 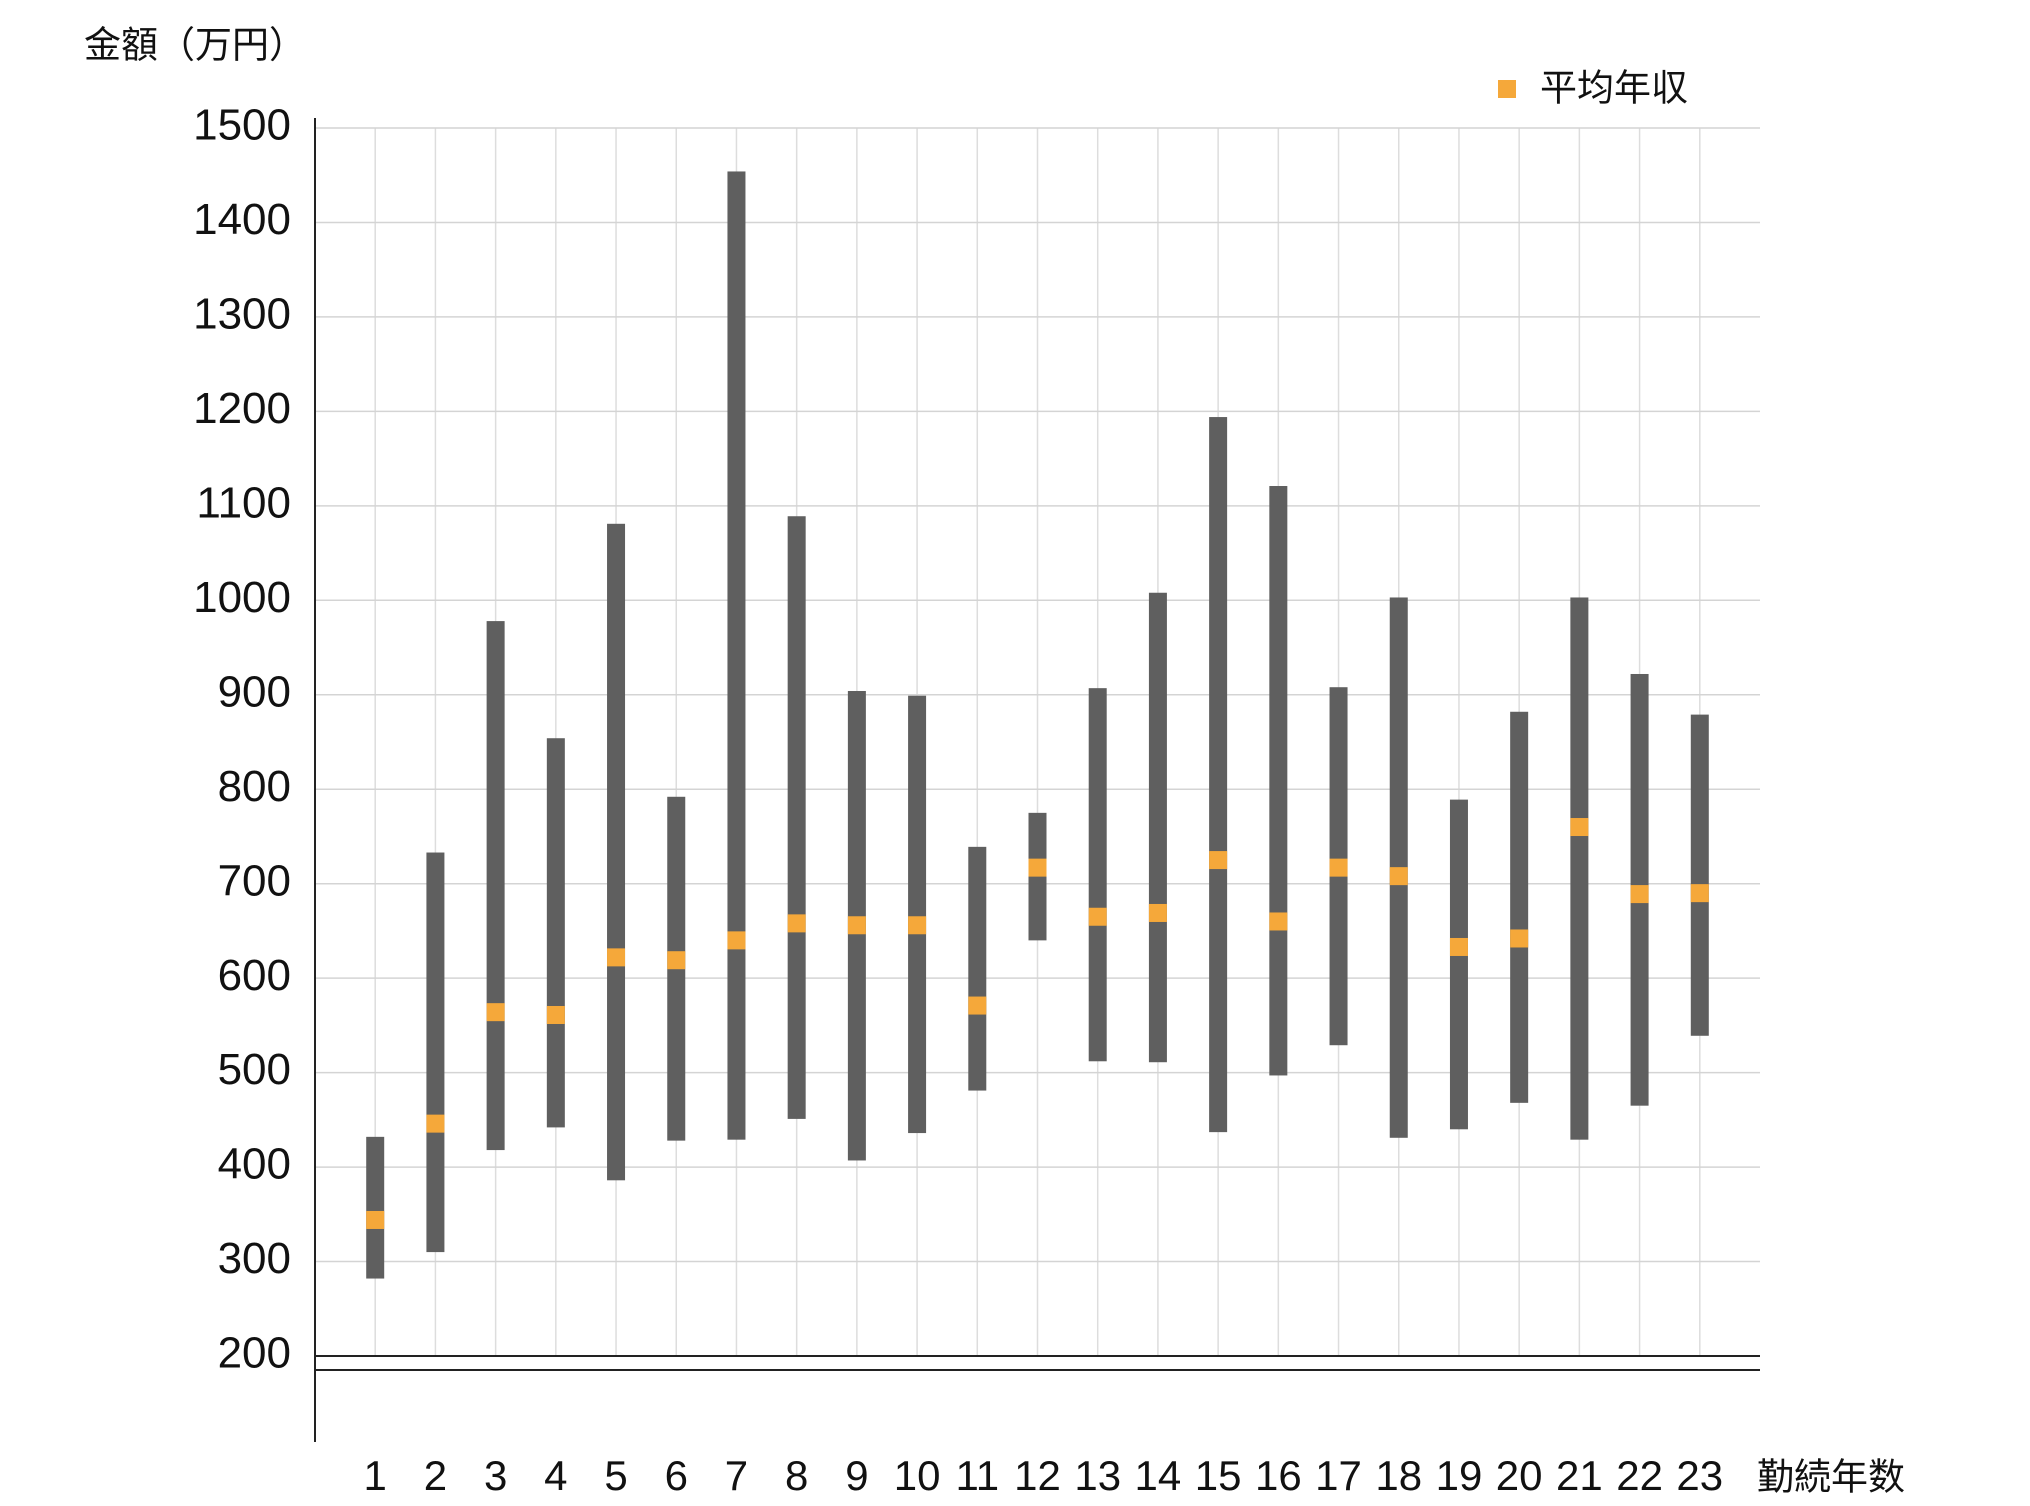 What do you see at coordinates (1218, 1475) in the screenshot?
I see `x-tick-label: 15` at bounding box center [1218, 1475].